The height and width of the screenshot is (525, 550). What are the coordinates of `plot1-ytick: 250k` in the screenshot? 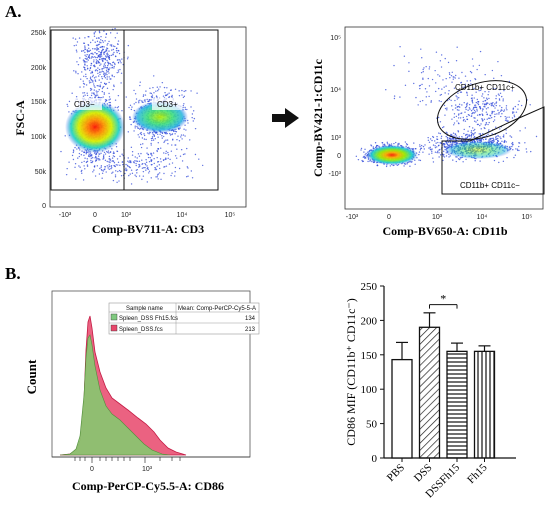 It's located at (39, 33).